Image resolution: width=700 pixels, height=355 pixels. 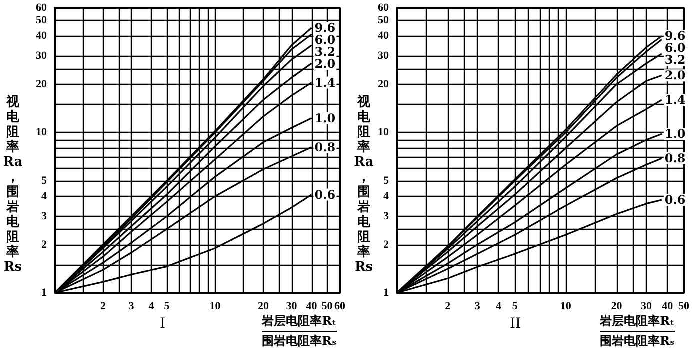 I want to click on text: II, so click(x=516, y=324).